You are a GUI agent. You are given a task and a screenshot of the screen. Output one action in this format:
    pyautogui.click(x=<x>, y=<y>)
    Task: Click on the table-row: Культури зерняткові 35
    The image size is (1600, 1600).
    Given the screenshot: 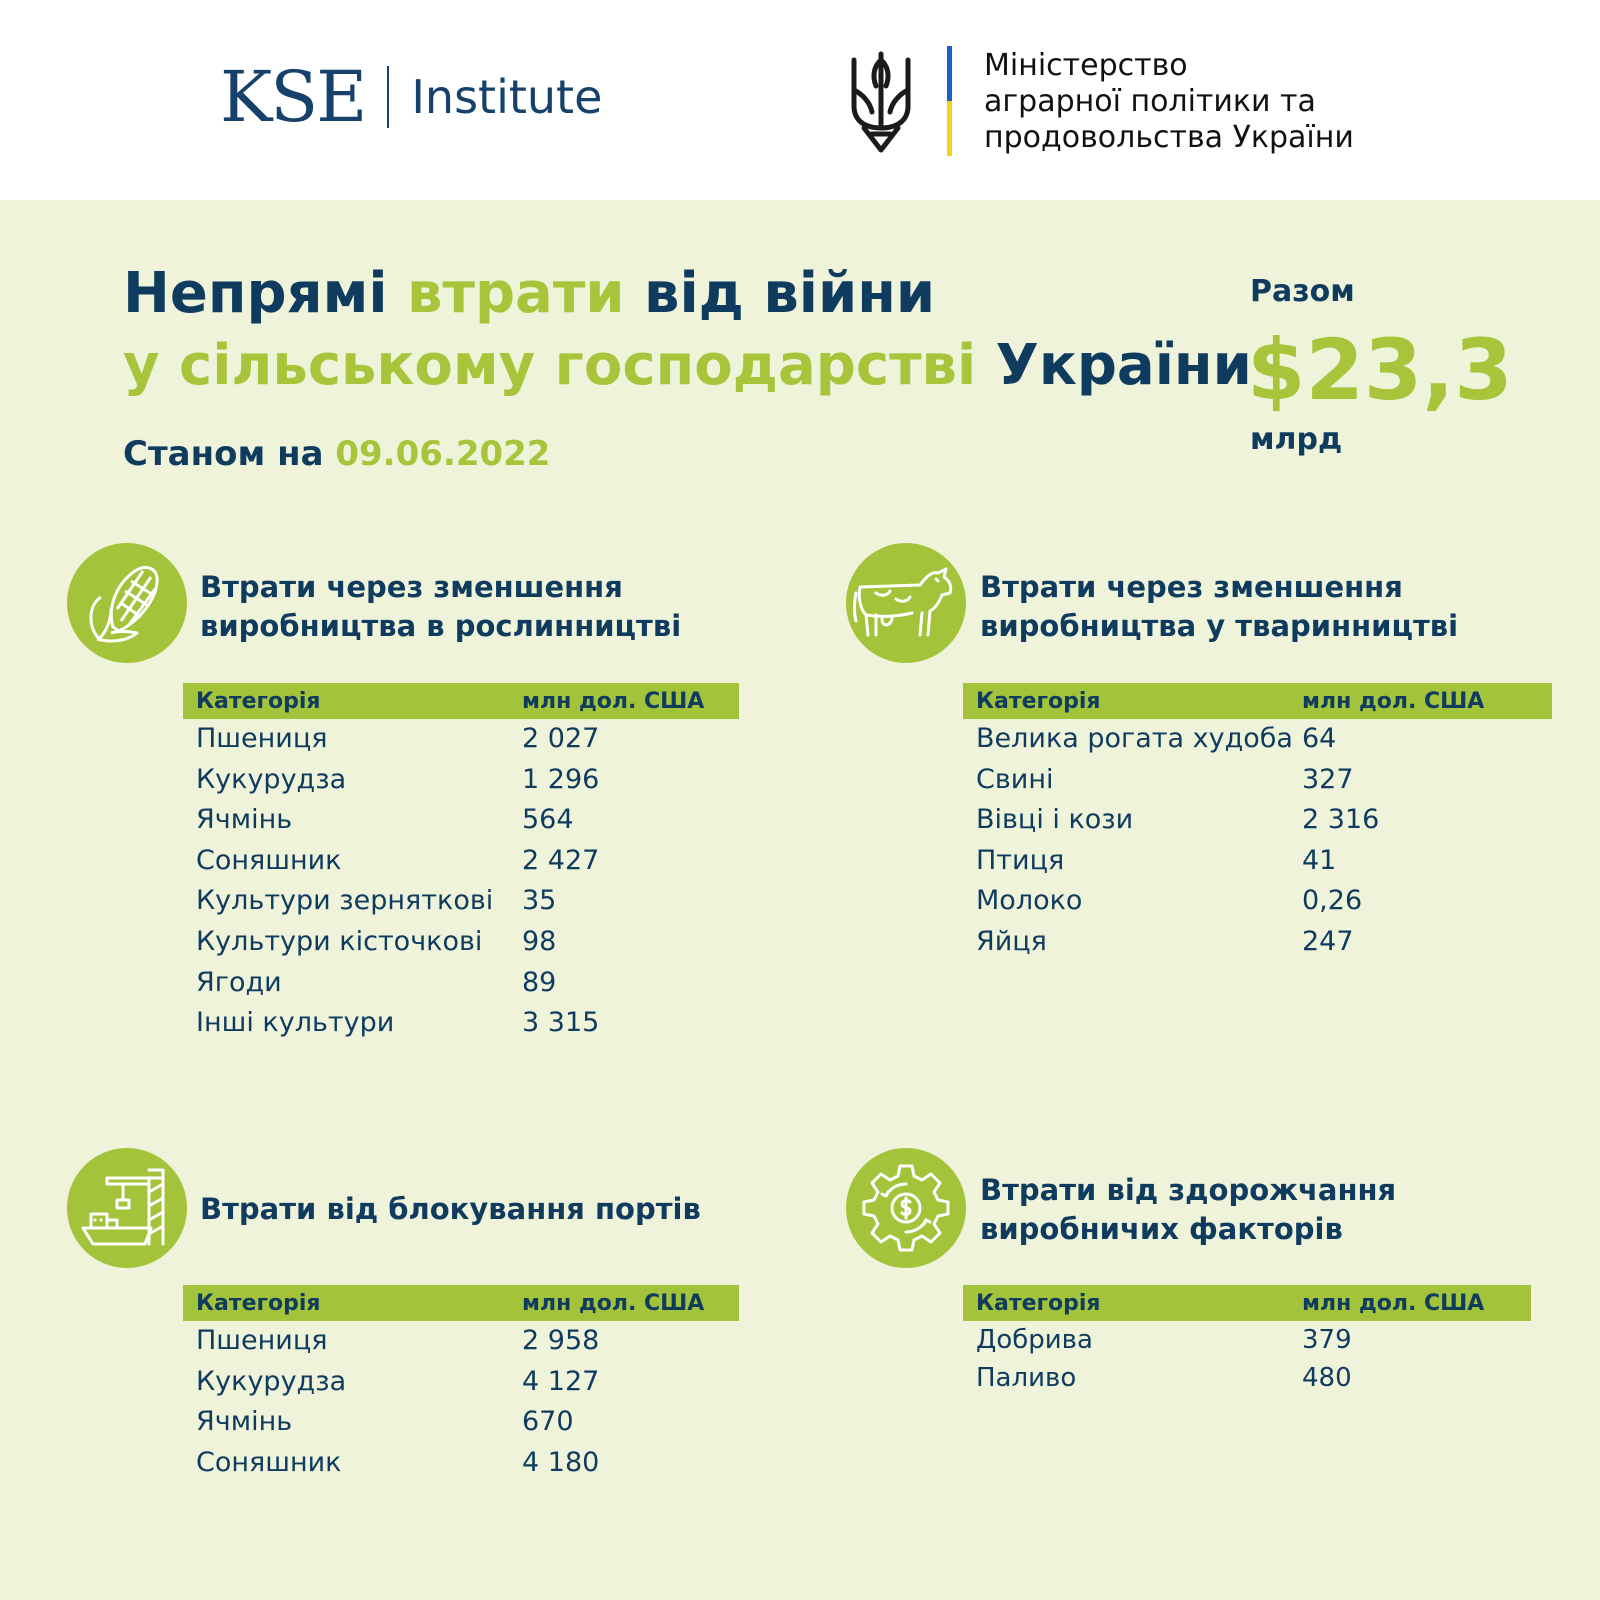 What is the action you would take?
    pyautogui.click(x=376, y=901)
    